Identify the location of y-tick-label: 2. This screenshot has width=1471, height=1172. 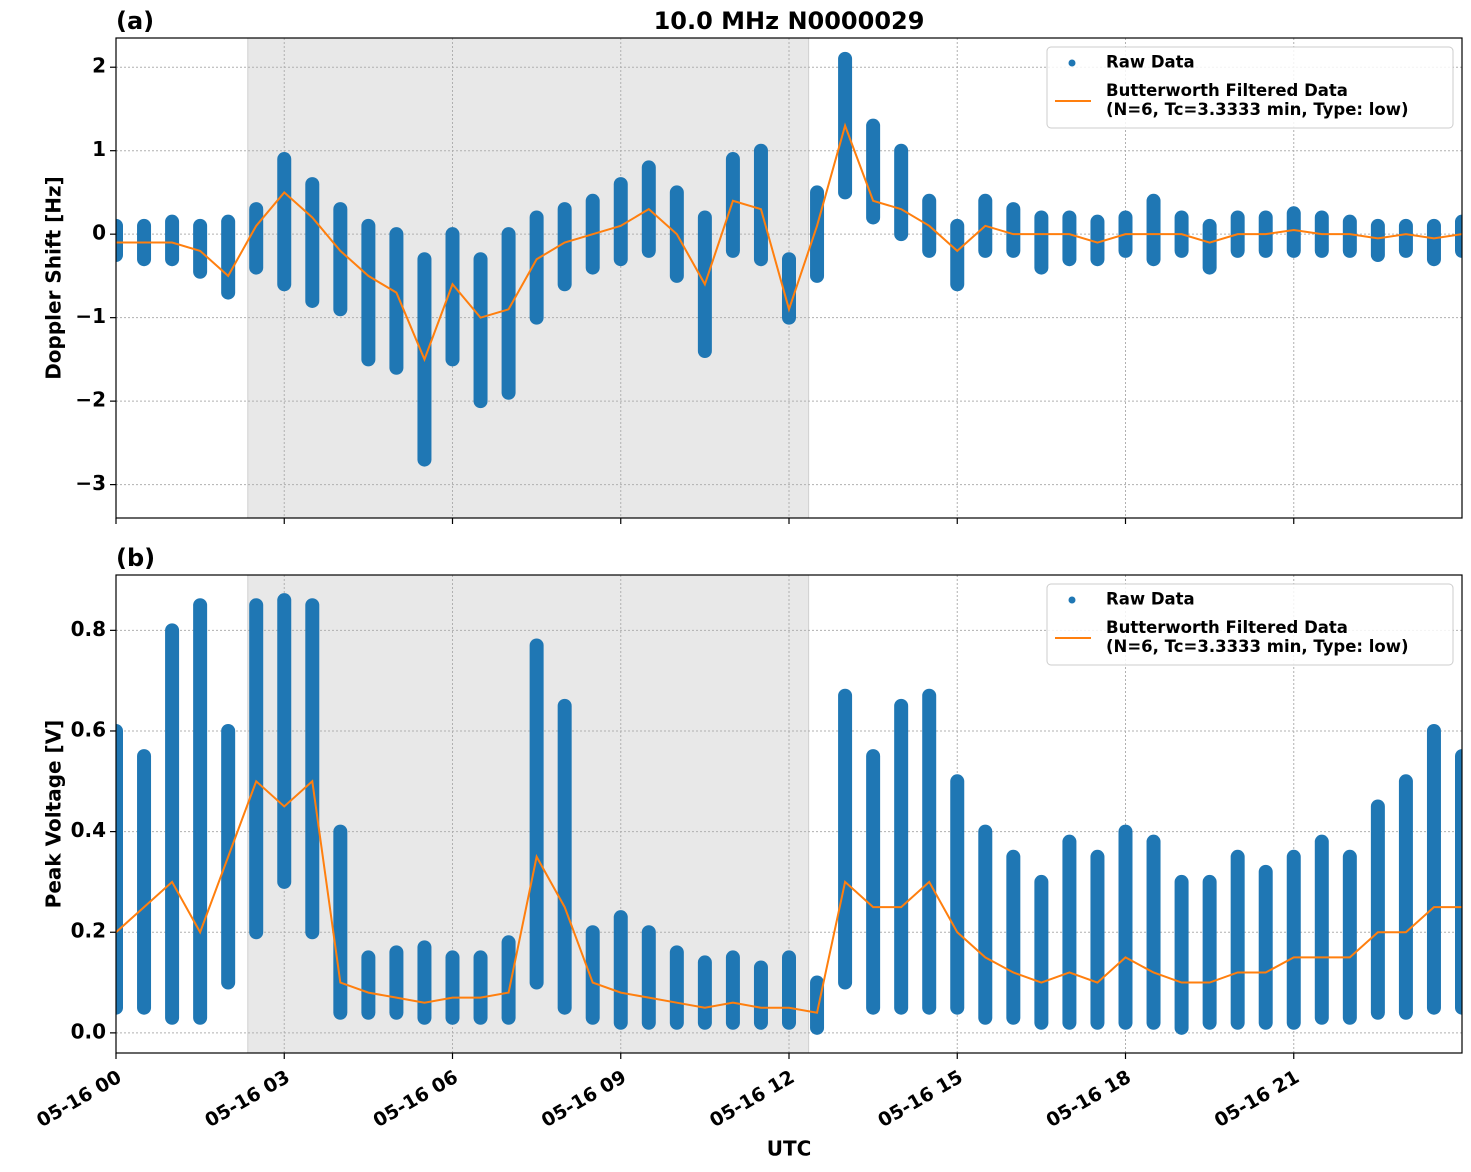
(99, 66).